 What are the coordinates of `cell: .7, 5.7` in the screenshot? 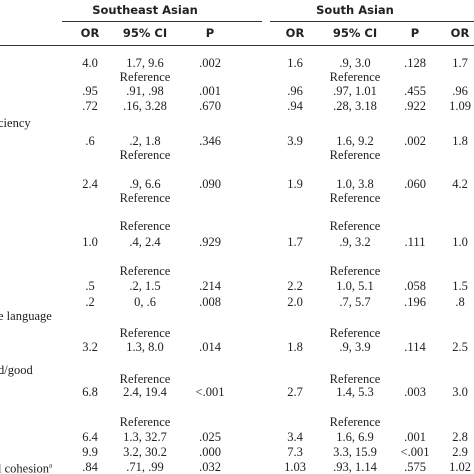 It's located at (355, 302).